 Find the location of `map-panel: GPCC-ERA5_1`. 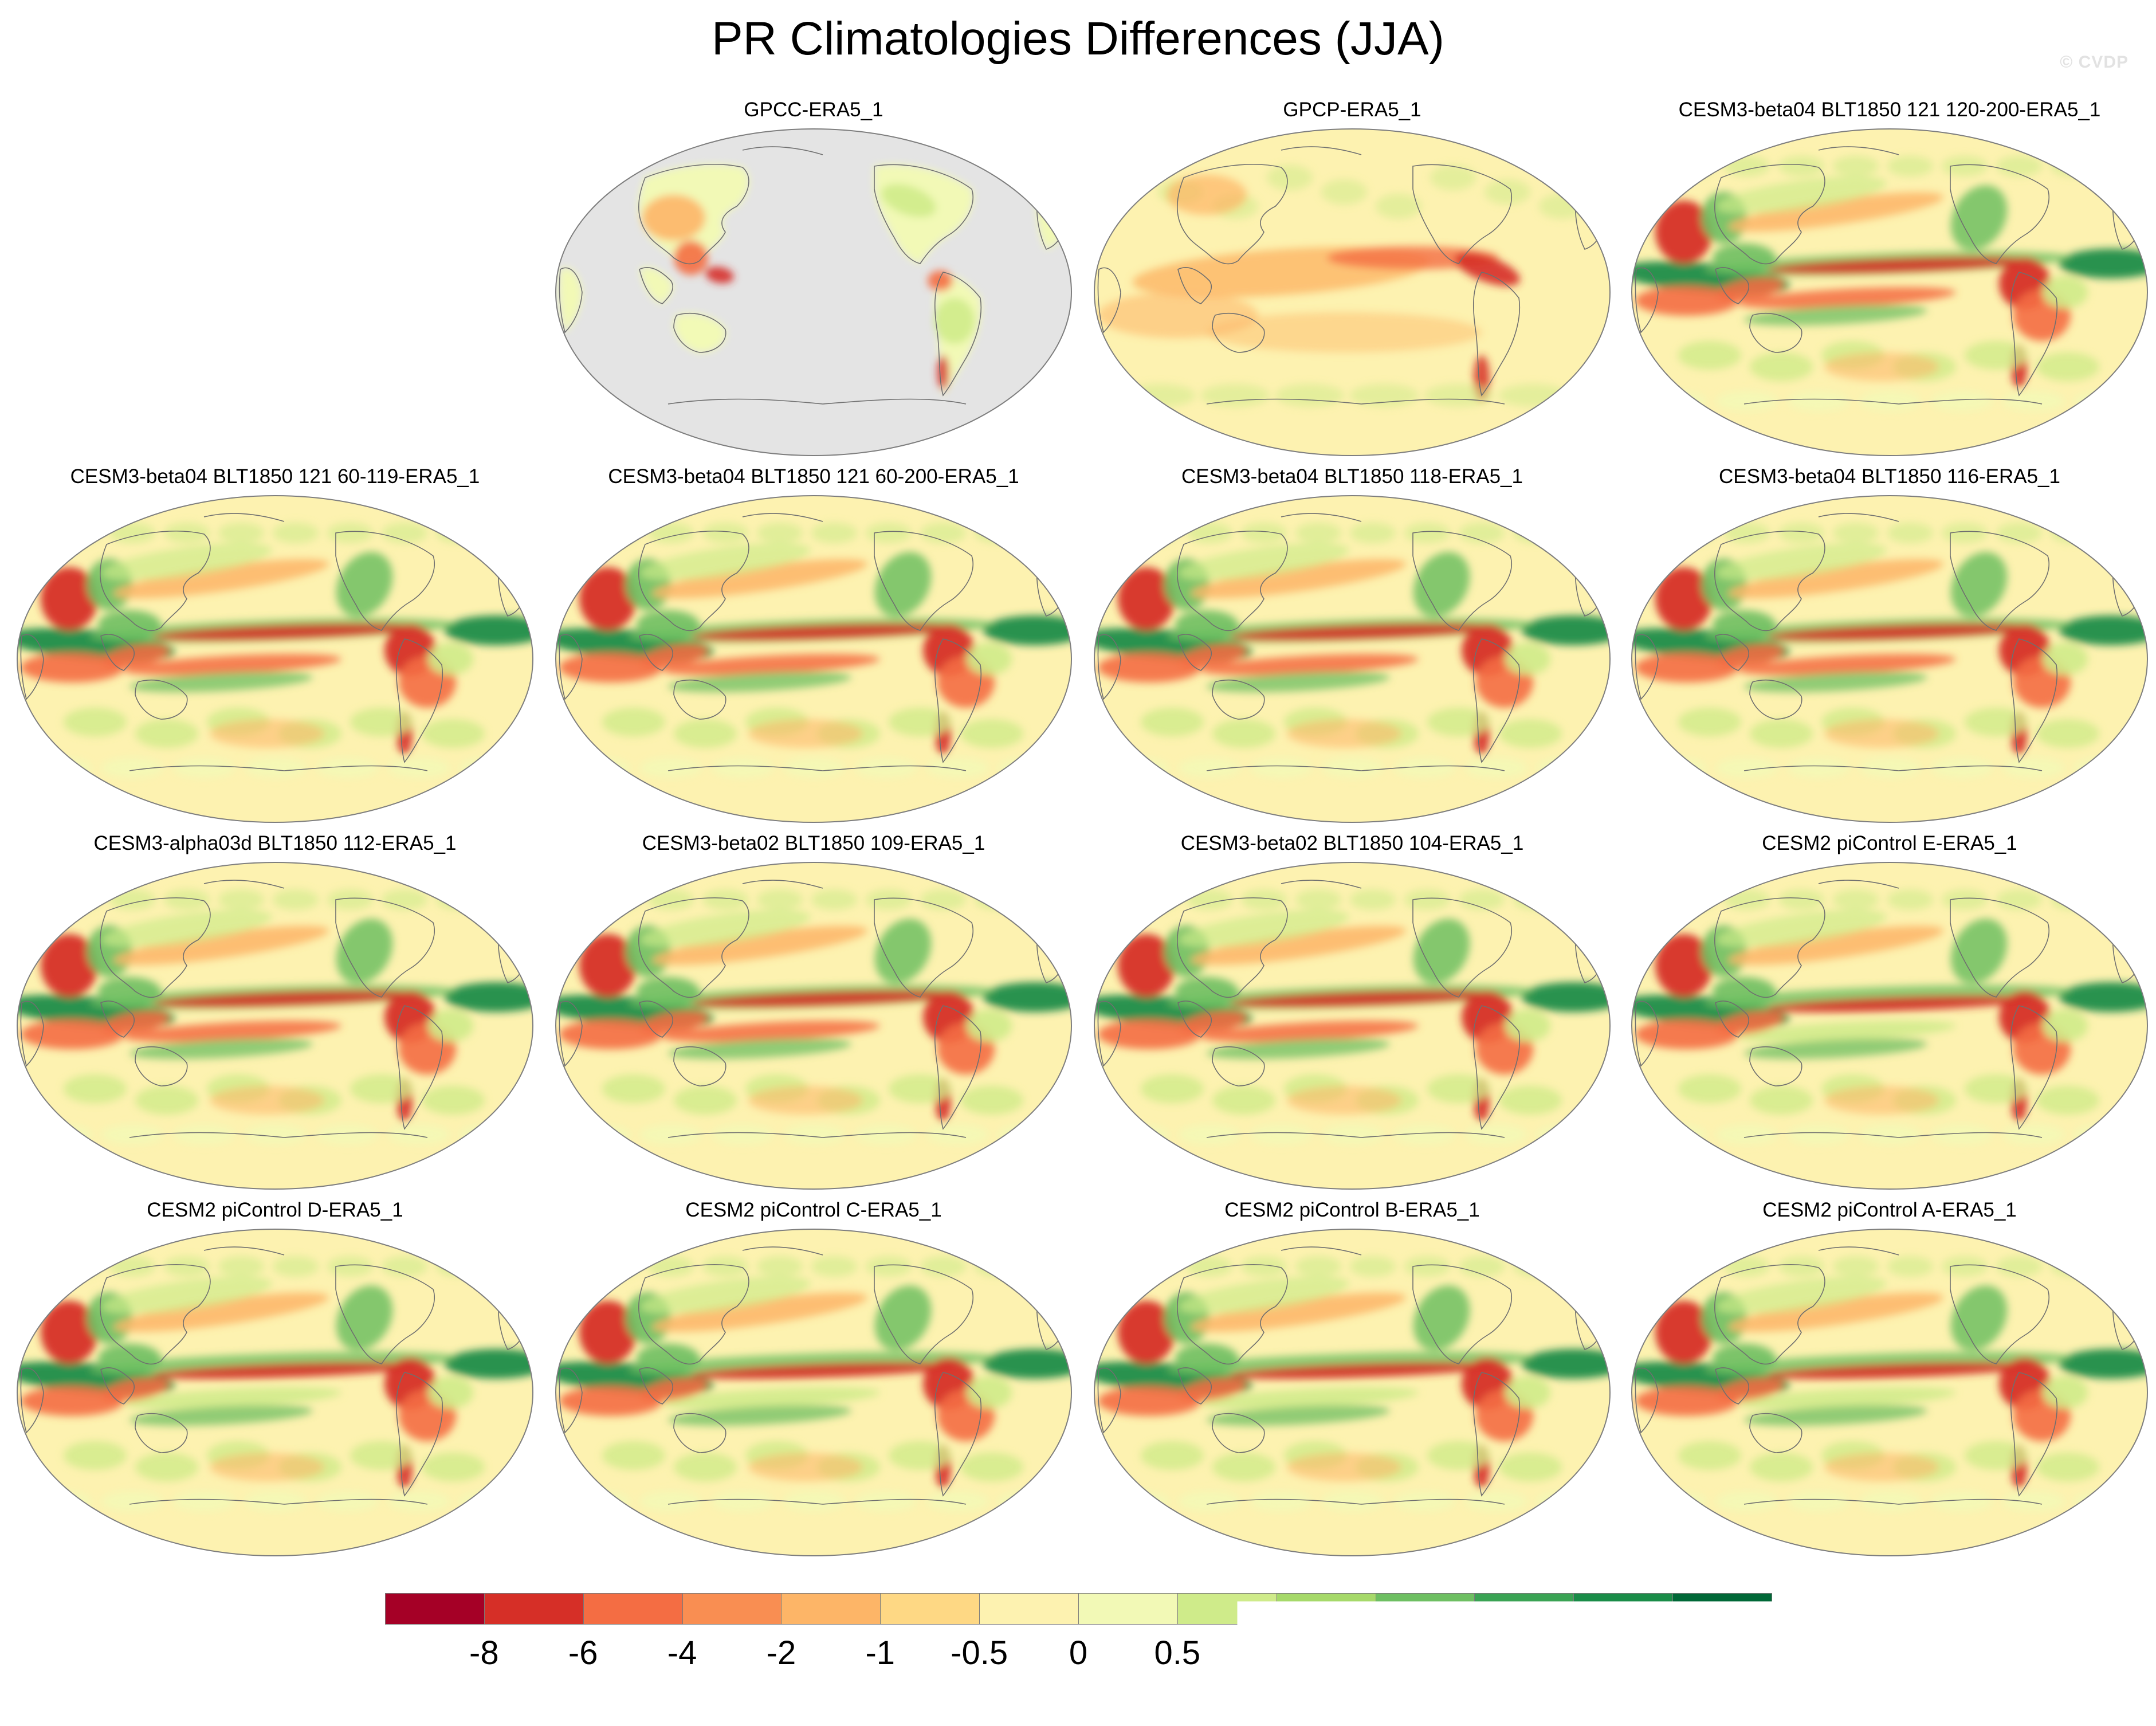

map-panel: GPCC-ERA5_1 is located at coordinates (813, 286).